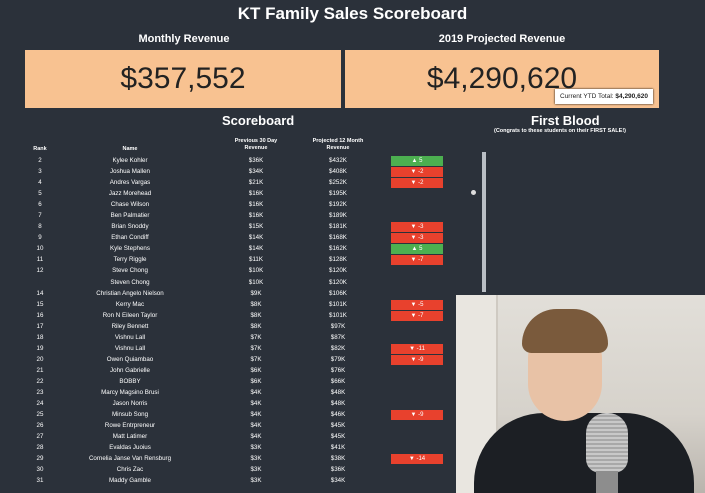 This screenshot has height=493, width=705. What do you see at coordinates (235, 216) in the screenshot?
I see `table-row: 7 Ben Palmatier $16K $189K` at bounding box center [235, 216].